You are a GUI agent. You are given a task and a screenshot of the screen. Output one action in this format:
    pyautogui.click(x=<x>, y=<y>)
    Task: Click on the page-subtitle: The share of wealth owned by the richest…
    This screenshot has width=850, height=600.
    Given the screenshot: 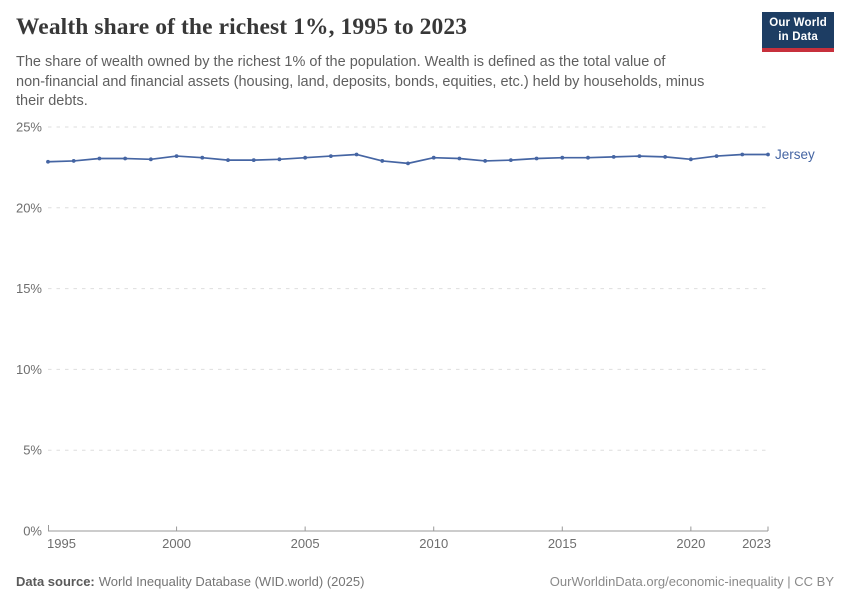 What is the action you would take?
    pyautogui.click(x=360, y=81)
    